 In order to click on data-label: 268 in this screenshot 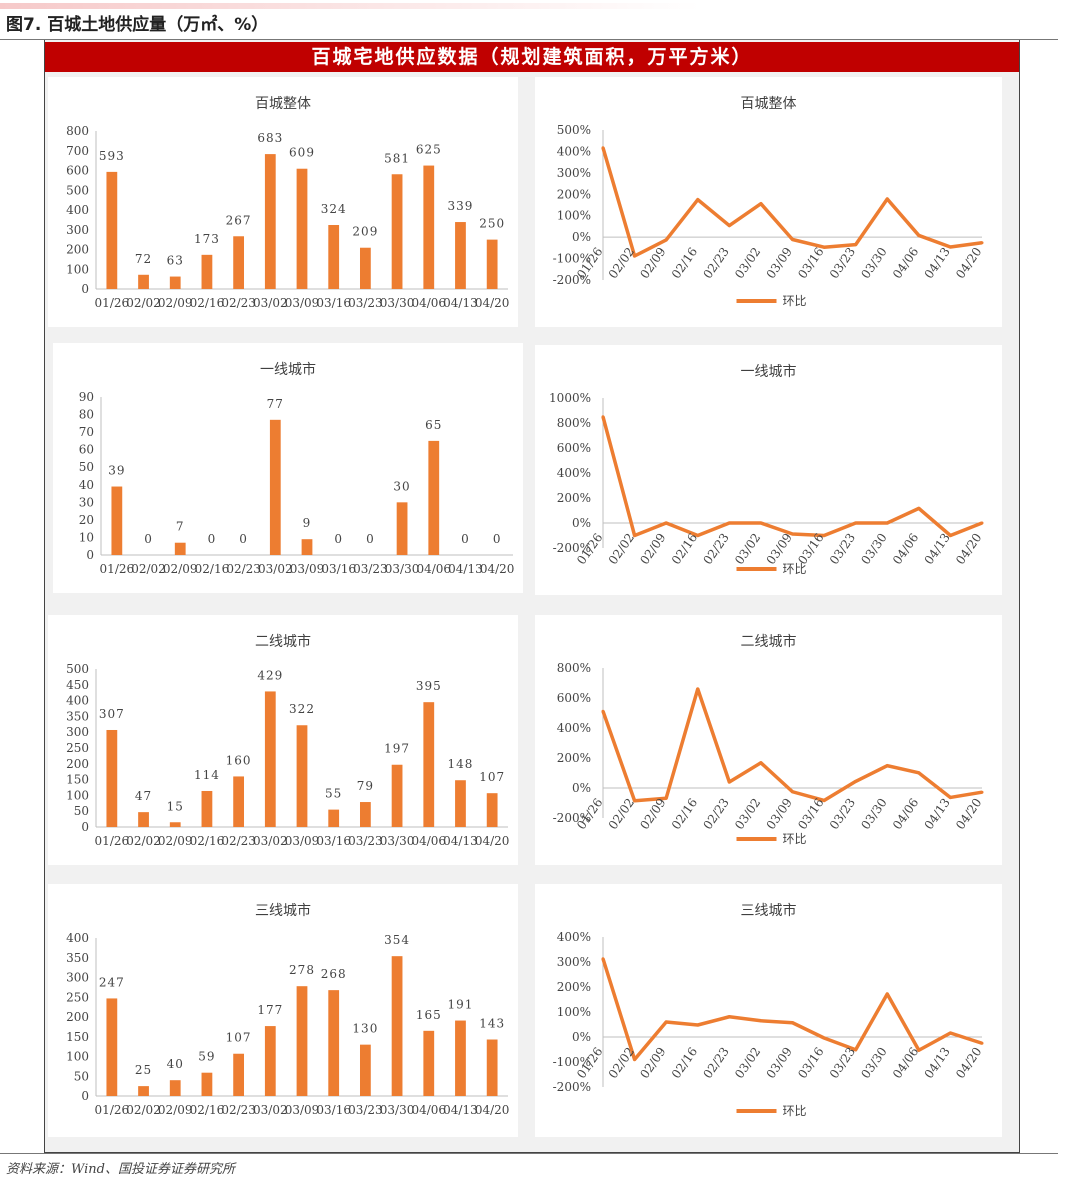, I will do `click(334, 974)`.